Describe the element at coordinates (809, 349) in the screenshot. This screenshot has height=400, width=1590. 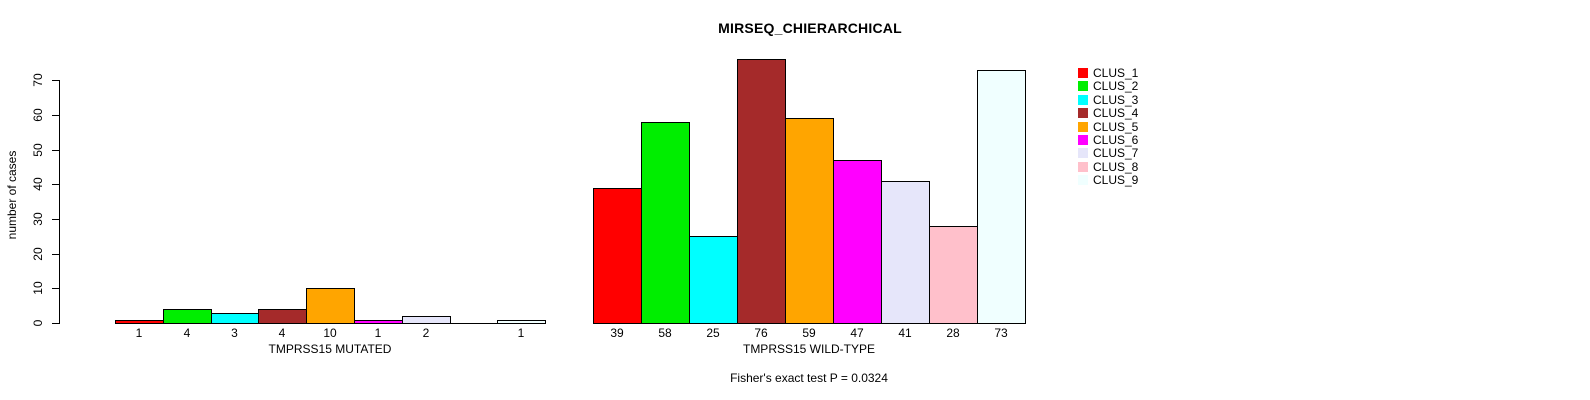
I see `x-group-label-wildtype: TMPRSS15 WILD-TYPE` at that location.